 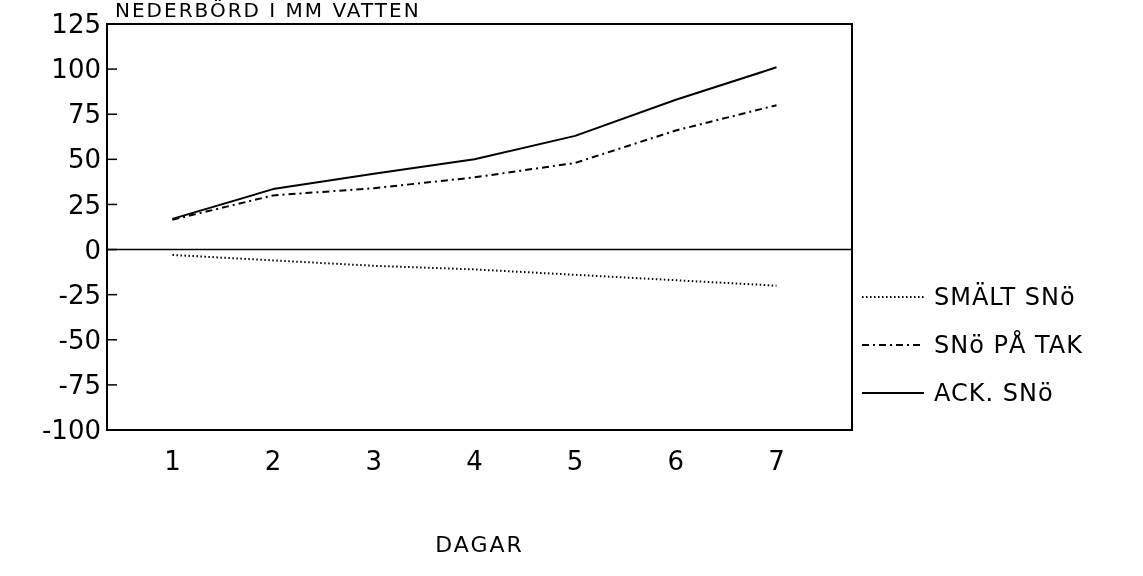 I want to click on y-tick-label: -75, so click(x=79, y=384).